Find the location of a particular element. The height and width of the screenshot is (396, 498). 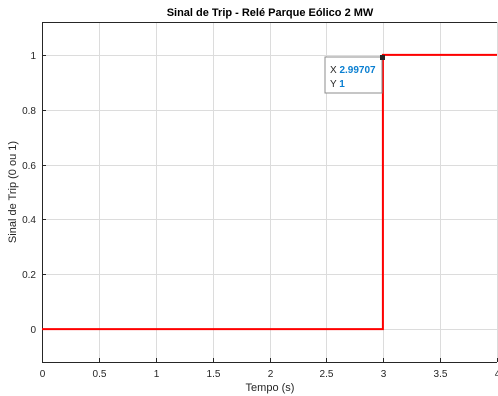

x-tick-label: 2 is located at coordinates (271, 374).